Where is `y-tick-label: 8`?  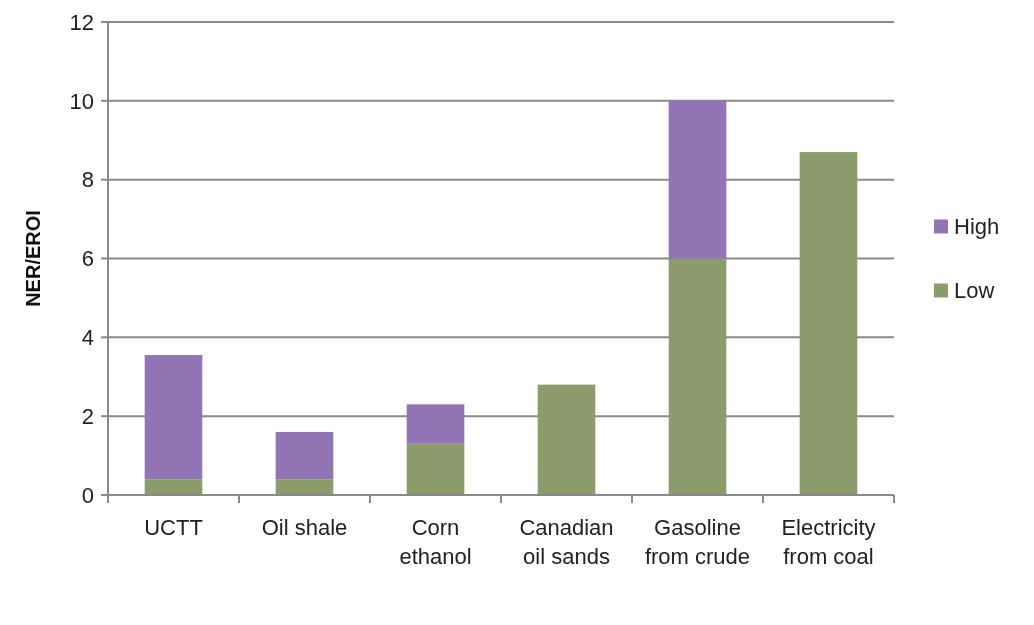 y-tick-label: 8 is located at coordinates (87, 180).